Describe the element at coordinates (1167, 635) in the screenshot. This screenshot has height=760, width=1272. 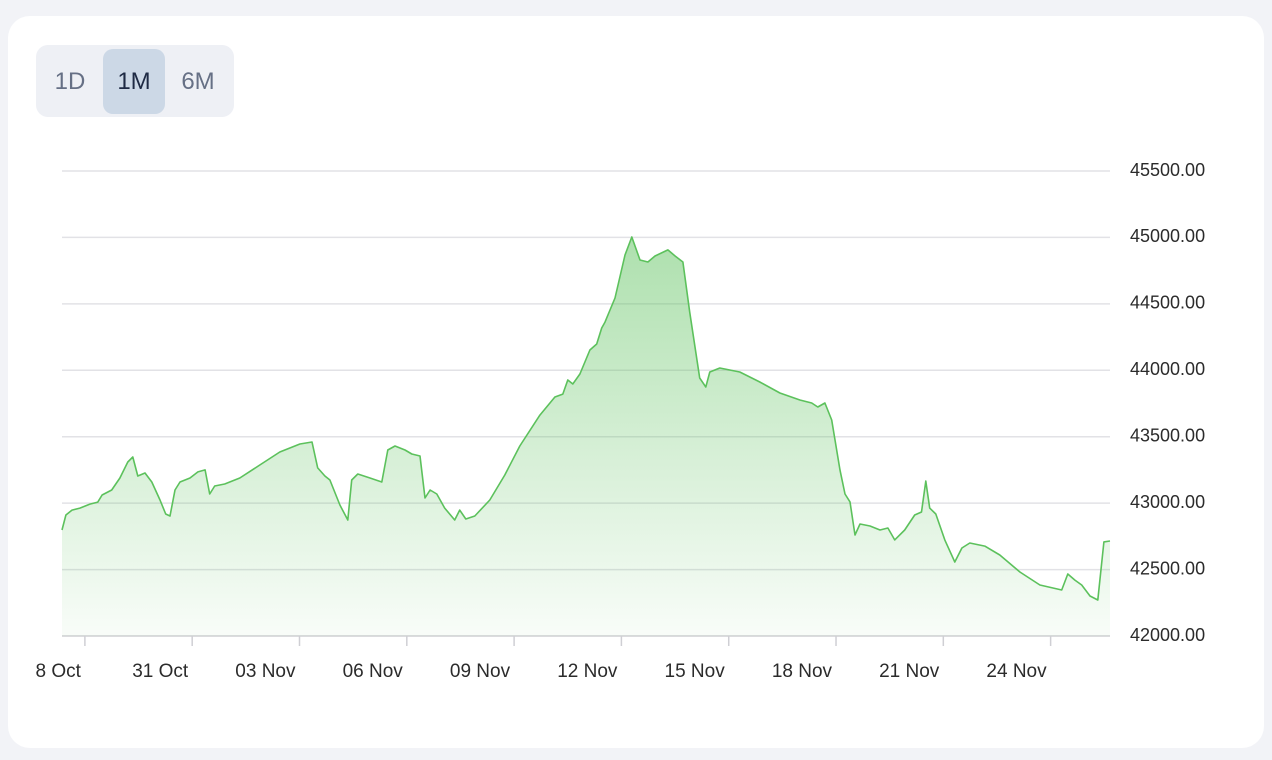
I see `y-tick-label: 42000.00` at that location.